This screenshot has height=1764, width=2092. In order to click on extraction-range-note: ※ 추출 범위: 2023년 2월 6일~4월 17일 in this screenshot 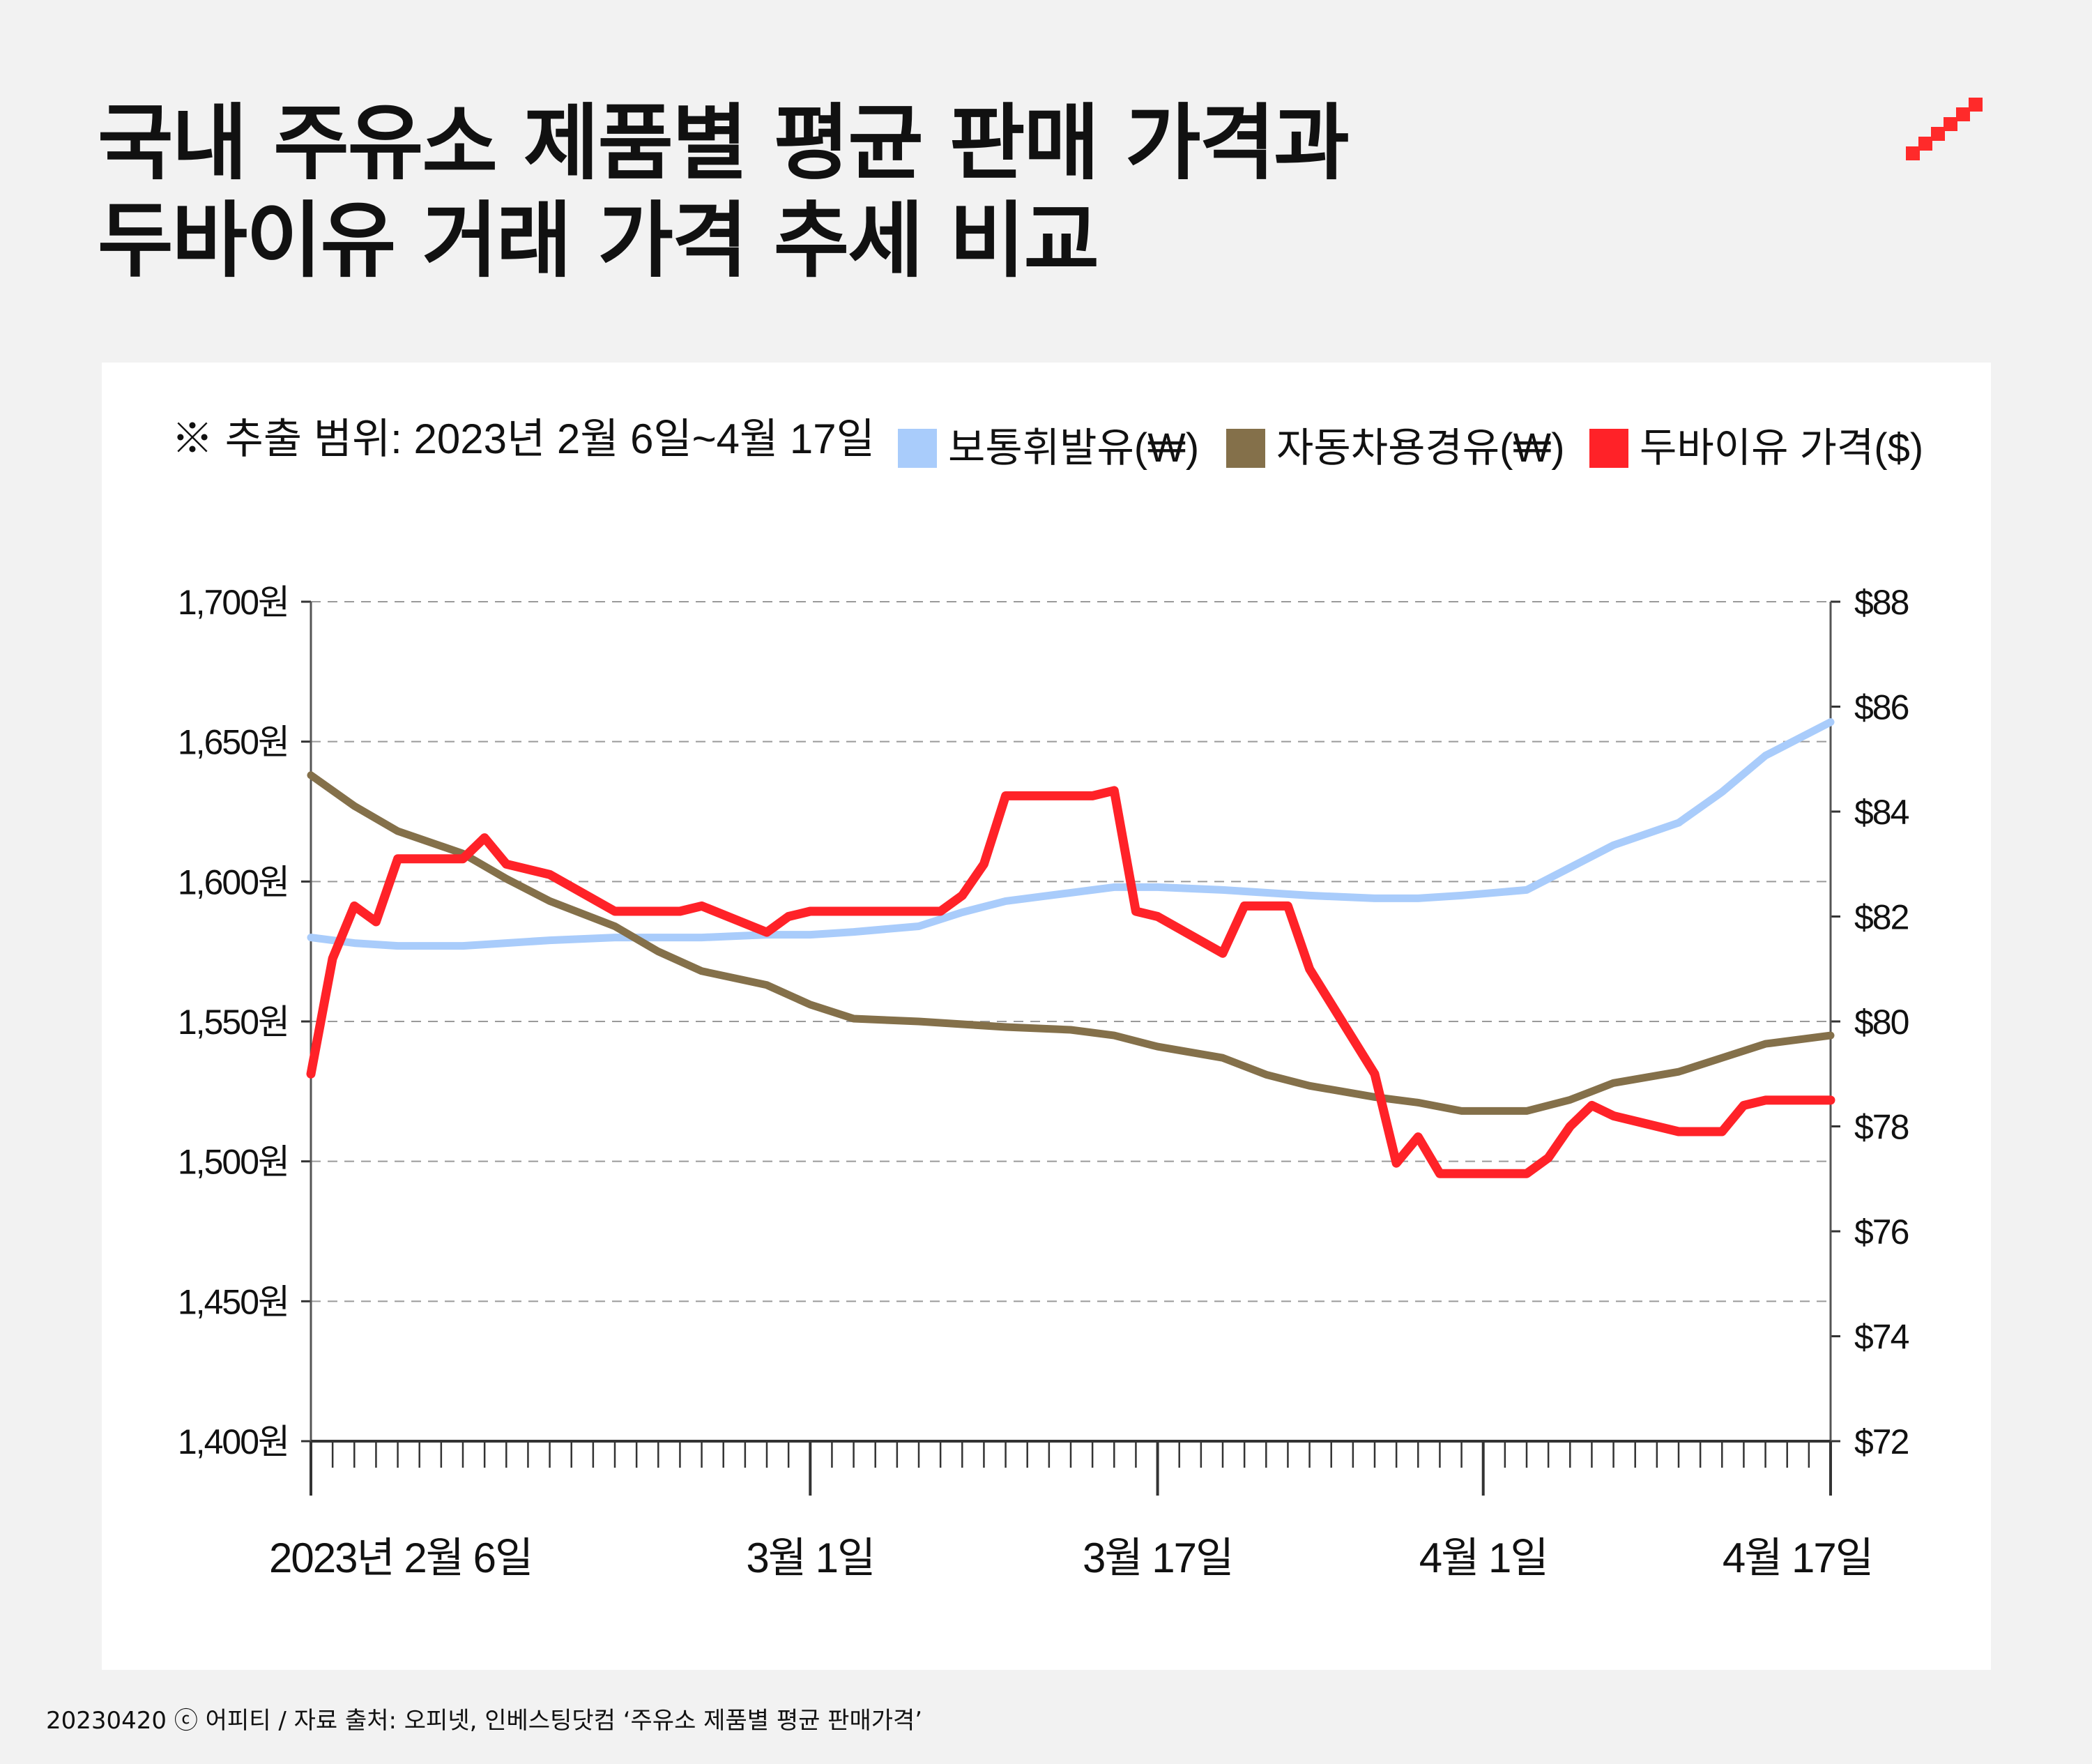, I will do `click(523, 439)`.